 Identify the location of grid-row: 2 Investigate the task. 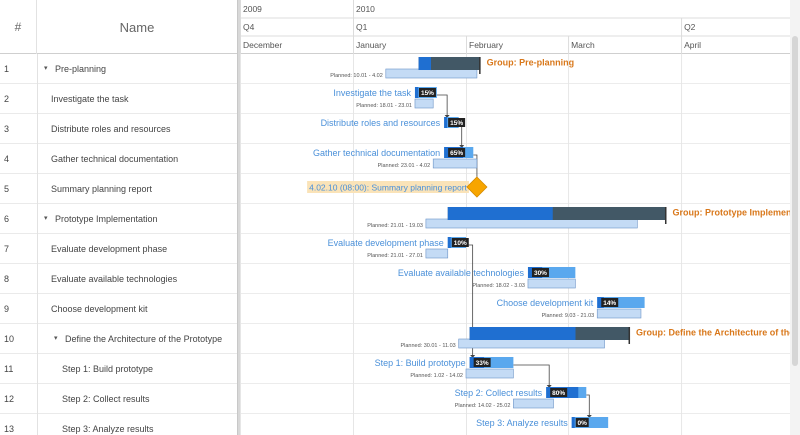
(118, 99).